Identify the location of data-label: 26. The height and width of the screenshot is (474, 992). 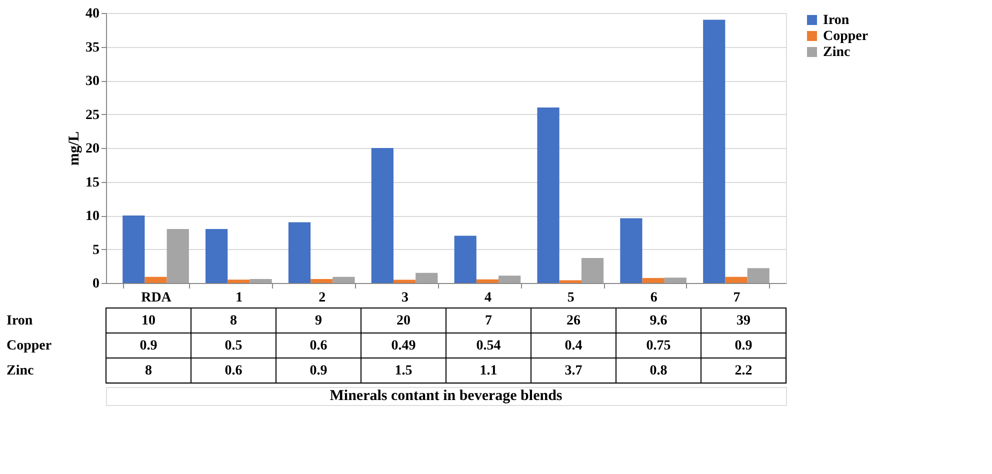
(573, 321).